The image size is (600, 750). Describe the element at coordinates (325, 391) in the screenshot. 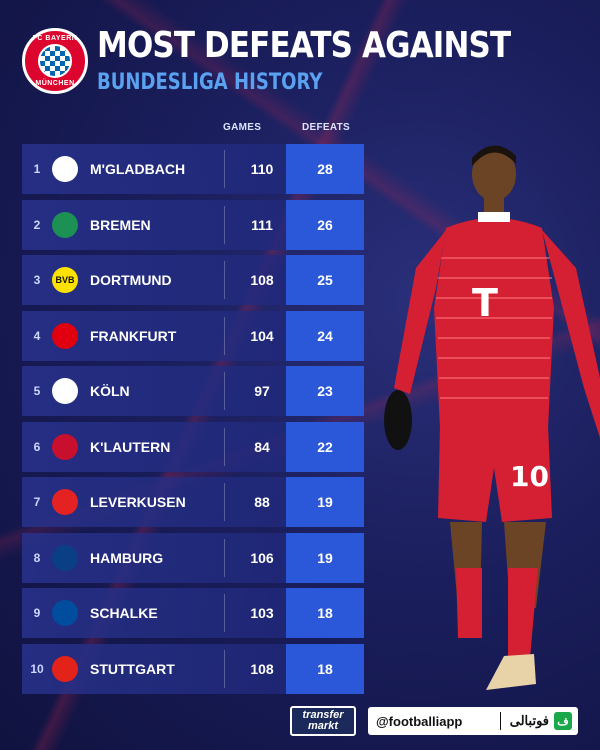

I see `defeats-value: 23` at that location.